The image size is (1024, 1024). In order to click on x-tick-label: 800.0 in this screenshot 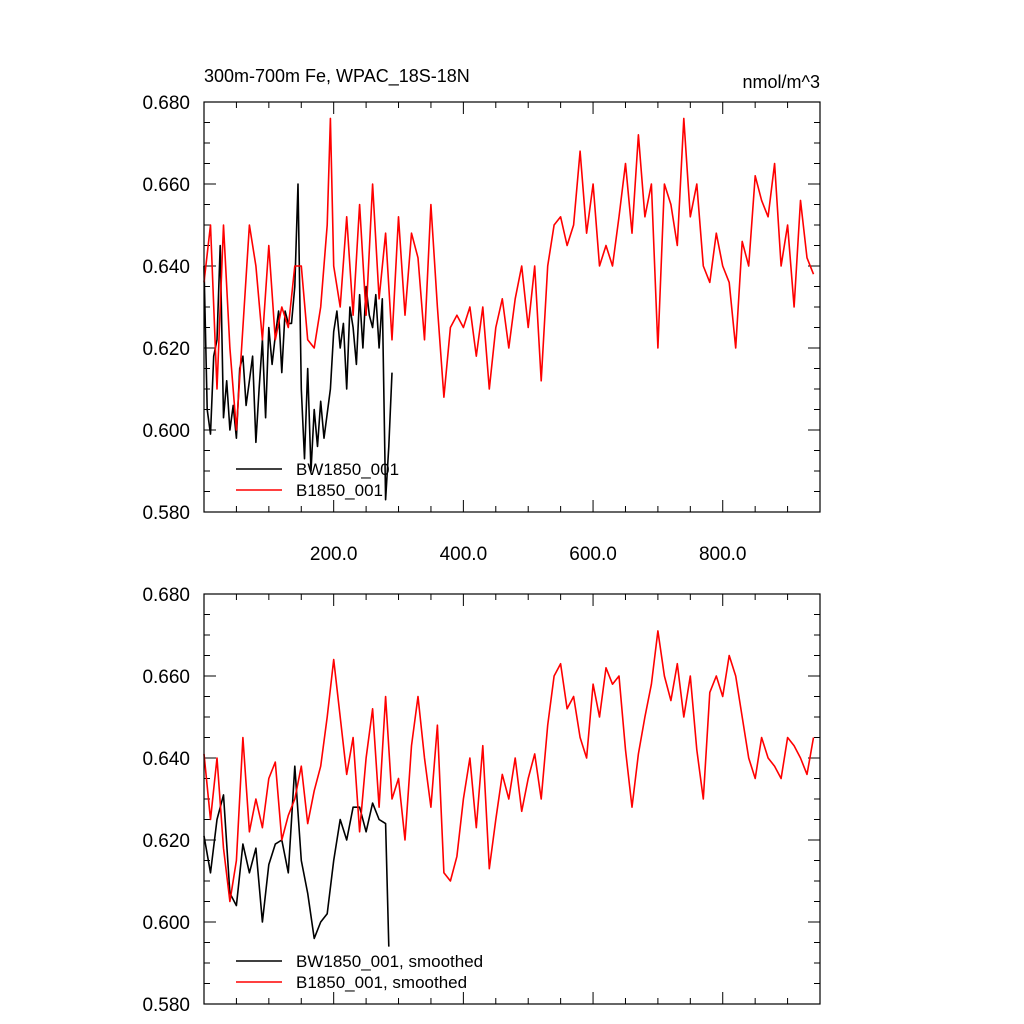, I will do `click(723, 554)`.